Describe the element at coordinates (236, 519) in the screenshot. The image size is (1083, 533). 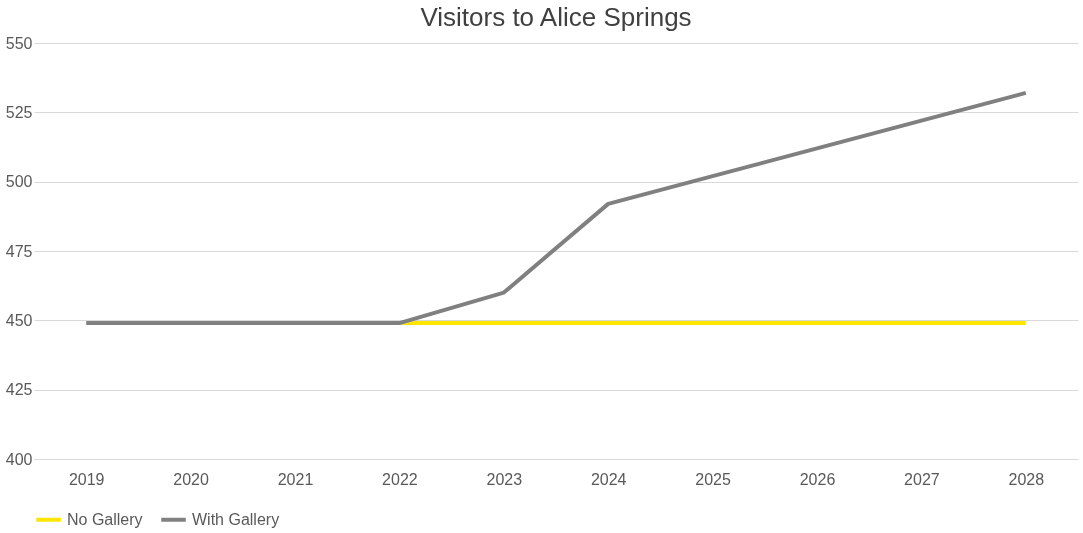
I see `legend-label: With Gallery` at that location.